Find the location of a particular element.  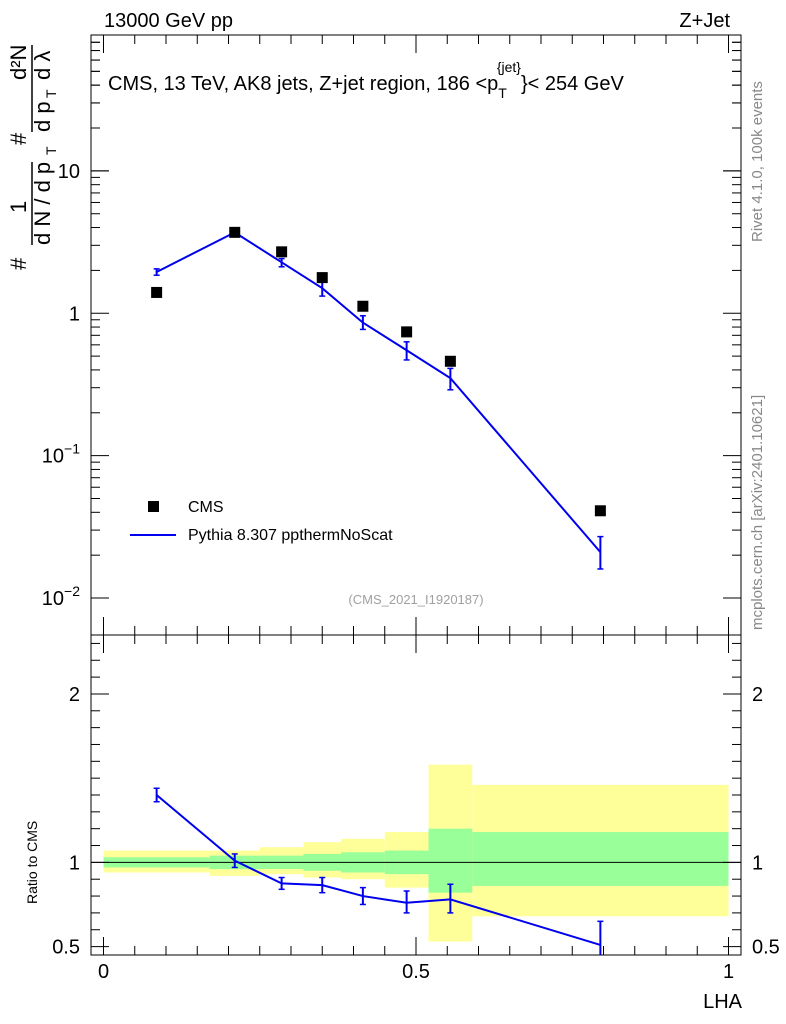

ratio-y-tick-label-left: 1 is located at coordinates (74, 863).